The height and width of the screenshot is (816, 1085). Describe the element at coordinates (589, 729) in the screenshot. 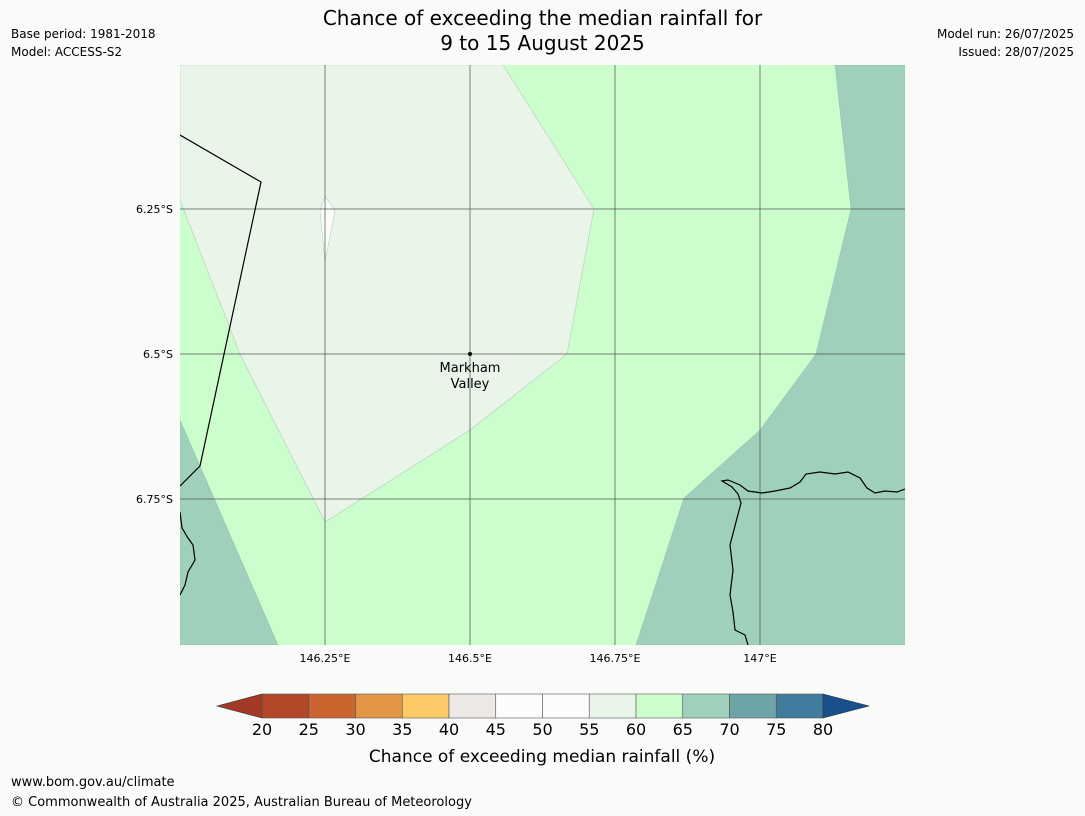

I see `colorbar-tick-label: 55` at that location.